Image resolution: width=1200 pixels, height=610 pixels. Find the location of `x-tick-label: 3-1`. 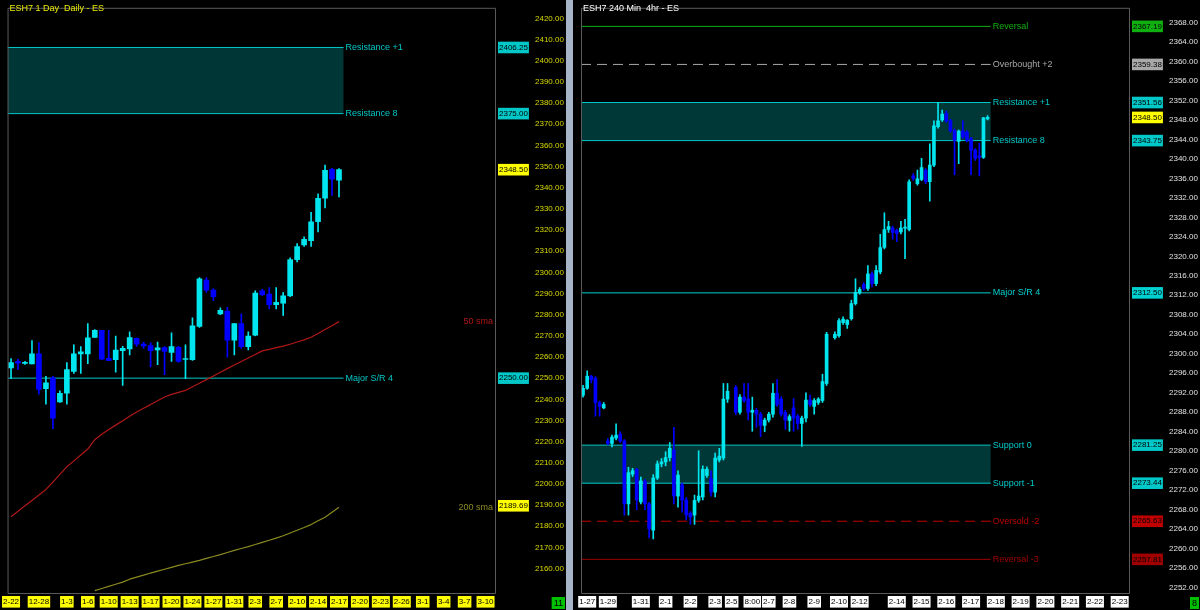

x-tick-label: 3-1 is located at coordinates (423, 601).